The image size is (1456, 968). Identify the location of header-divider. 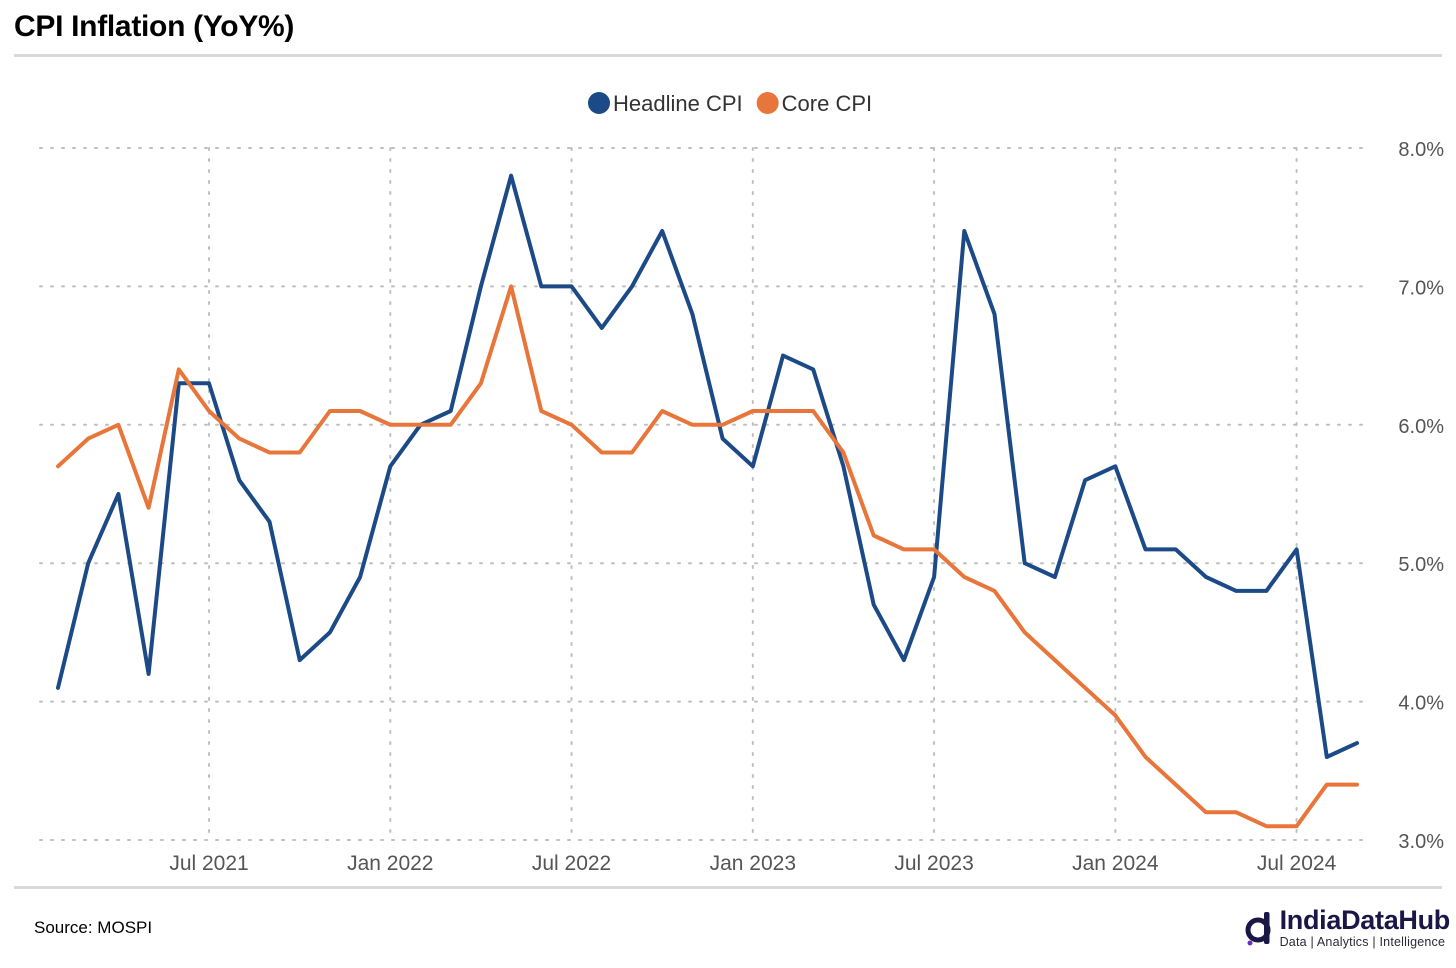
(728, 55).